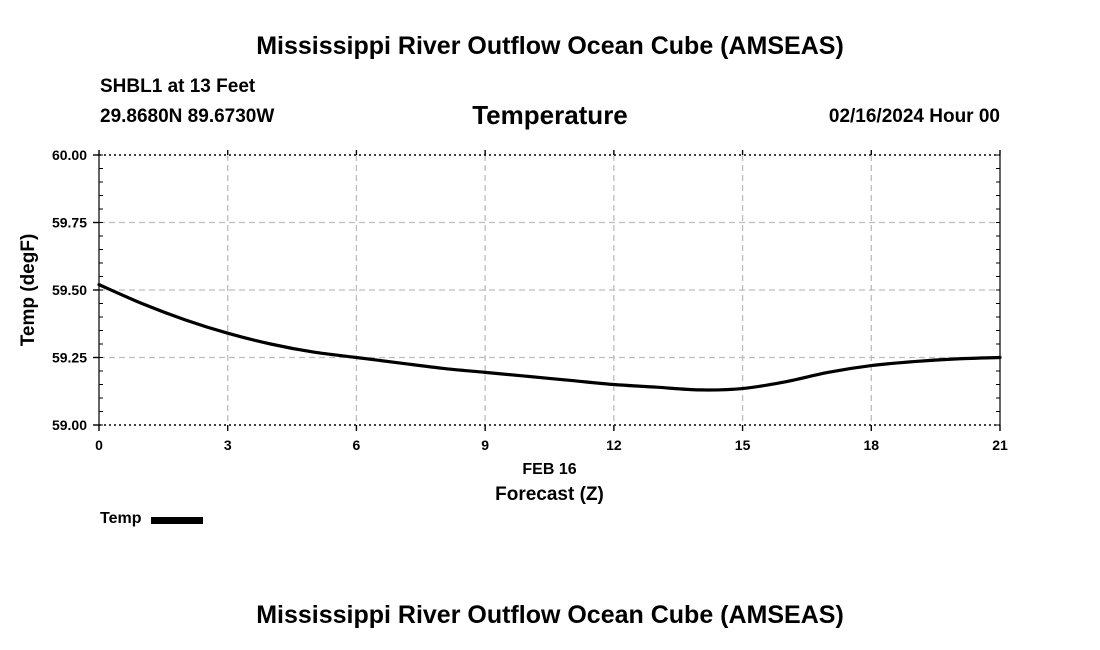  Describe the element at coordinates (69, 290) in the screenshot. I see `y-tick-label: 59.50` at that location.